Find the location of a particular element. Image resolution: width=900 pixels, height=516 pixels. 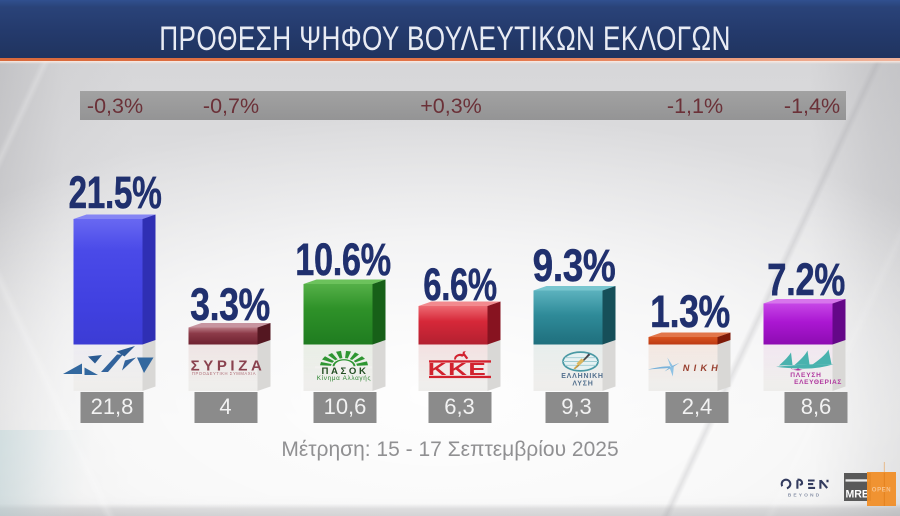

svg-text: Κίνημα Αλλαγής is located at coordinates (344, 378).